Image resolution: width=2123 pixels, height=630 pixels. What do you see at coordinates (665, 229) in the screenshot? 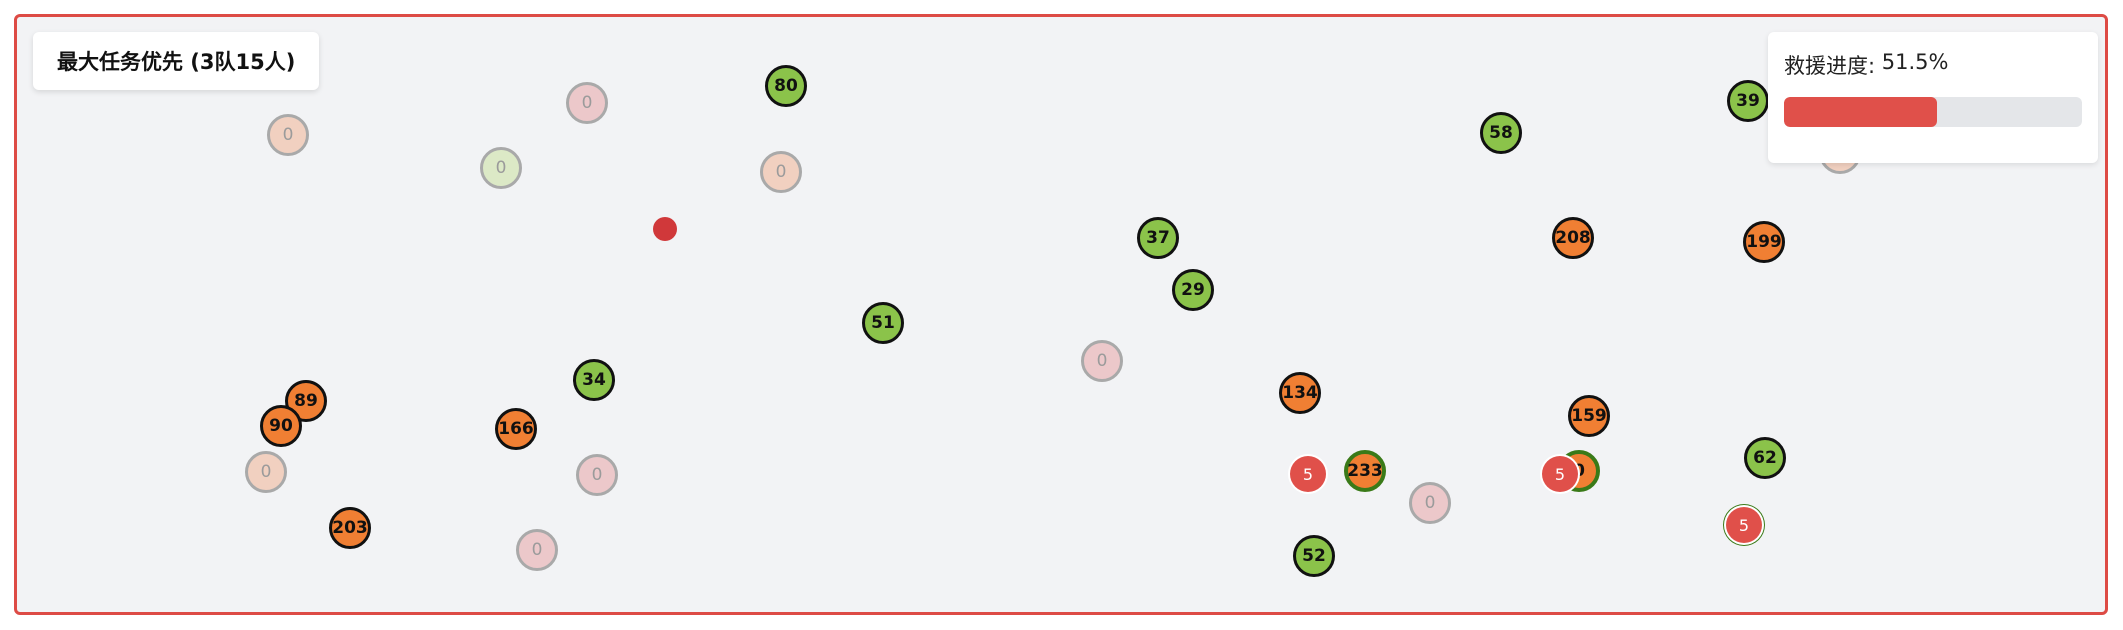
I see `headquarters-marker` at bounding box center [665, 229].